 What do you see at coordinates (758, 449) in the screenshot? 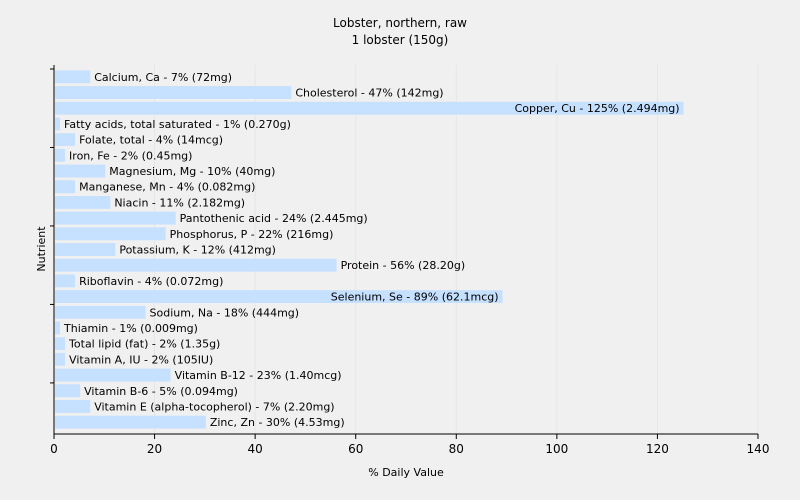
I see `x-tick-label: 140` at bounding box center [758, 449].